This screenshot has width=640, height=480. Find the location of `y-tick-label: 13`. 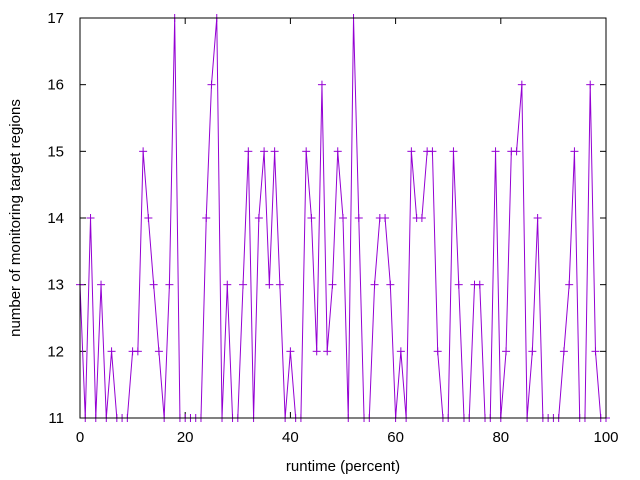

y-tick-label: 13 is located at coordinates (55, 285).